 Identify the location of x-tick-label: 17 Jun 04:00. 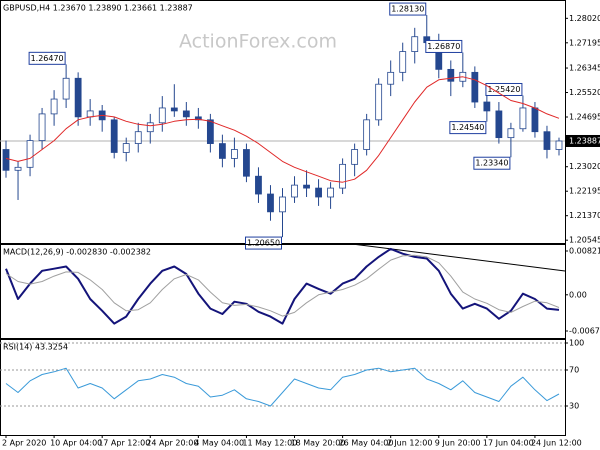
(508, 443).